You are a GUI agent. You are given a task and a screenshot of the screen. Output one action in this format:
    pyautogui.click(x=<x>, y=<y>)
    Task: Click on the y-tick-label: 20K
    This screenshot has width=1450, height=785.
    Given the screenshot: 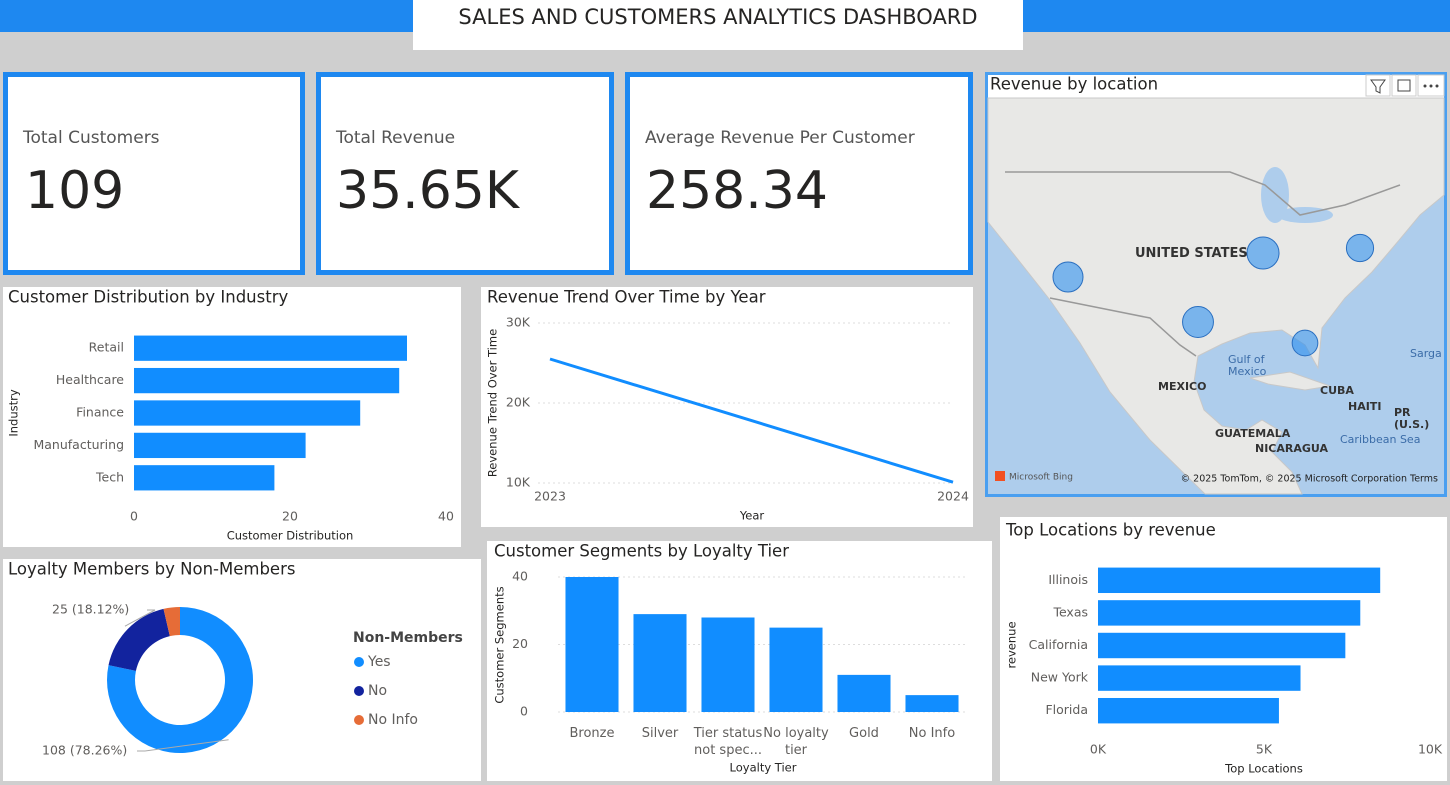 What is the action you would take?
    pyautogui.click(x=518, y=402)
    